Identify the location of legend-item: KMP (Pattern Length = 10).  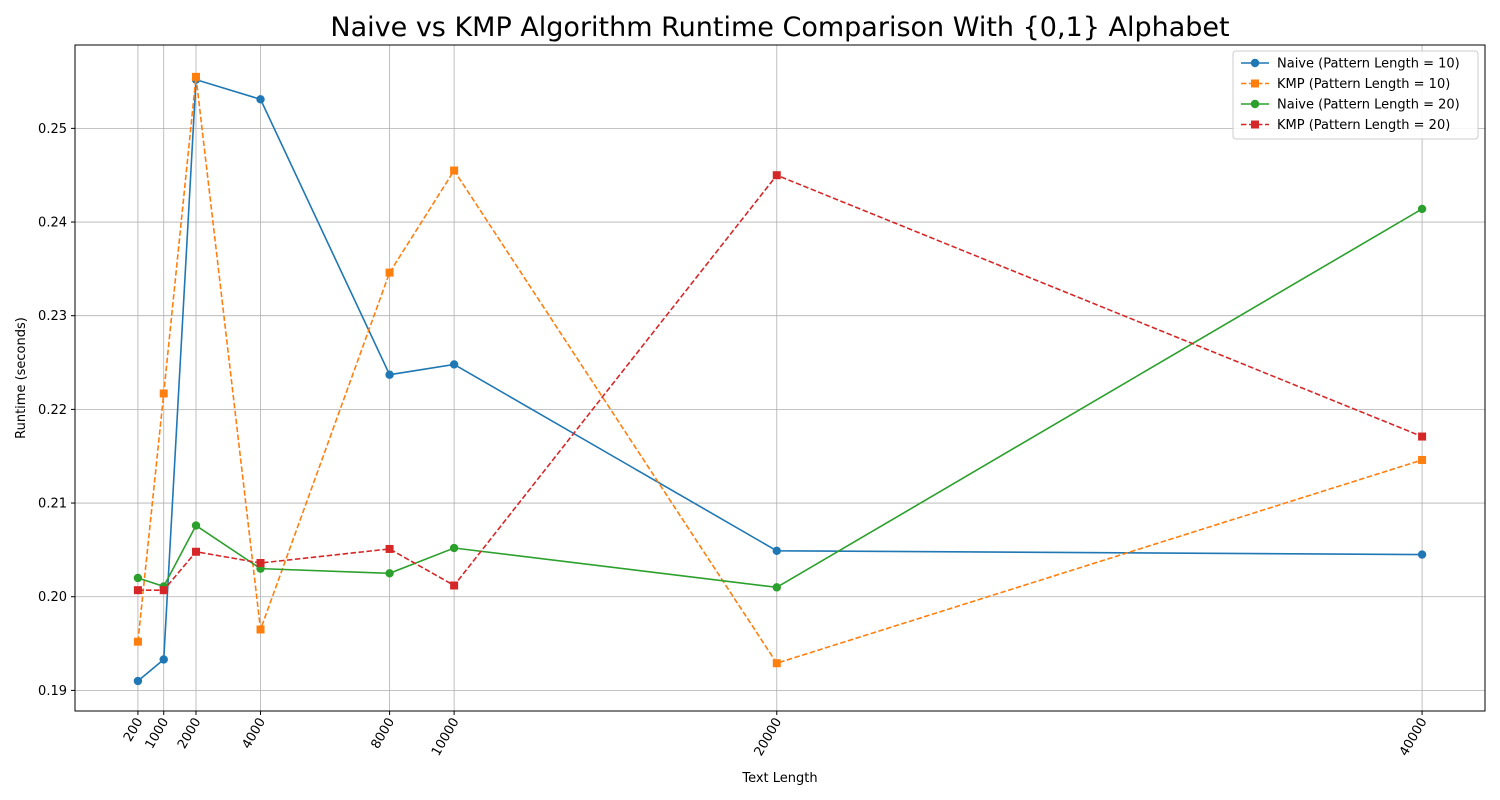
(1345, 84).